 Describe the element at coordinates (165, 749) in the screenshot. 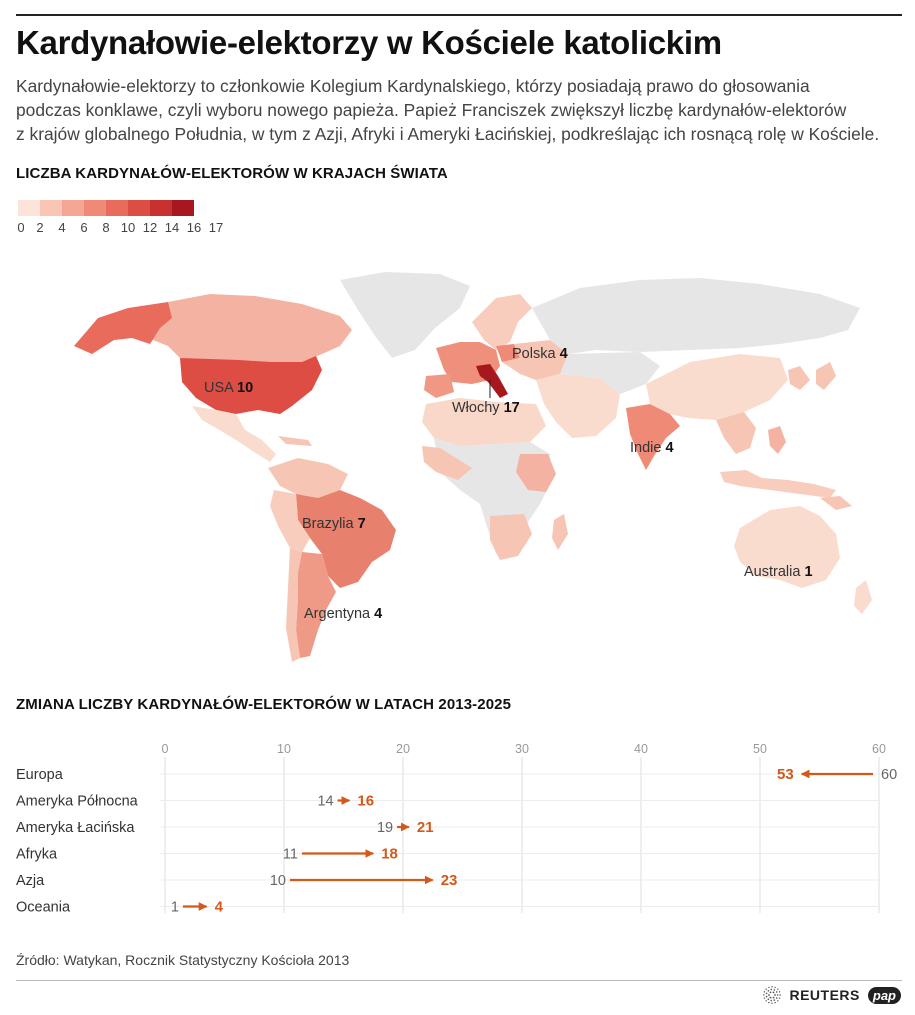

I see `x-tick-label: 0` at that location.